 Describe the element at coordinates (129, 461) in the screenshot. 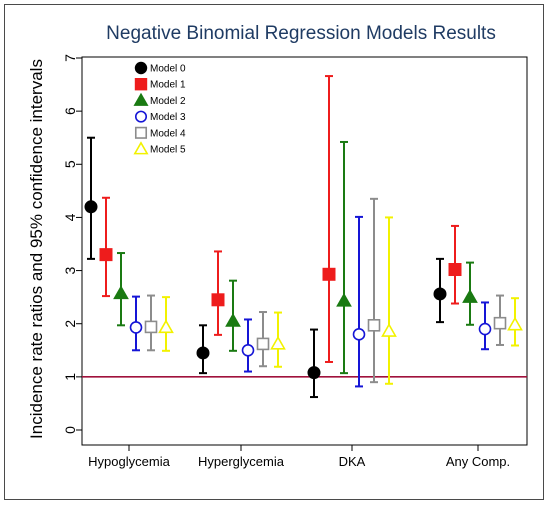

I see `x-tick-label: Hypoglycemia` at that location.